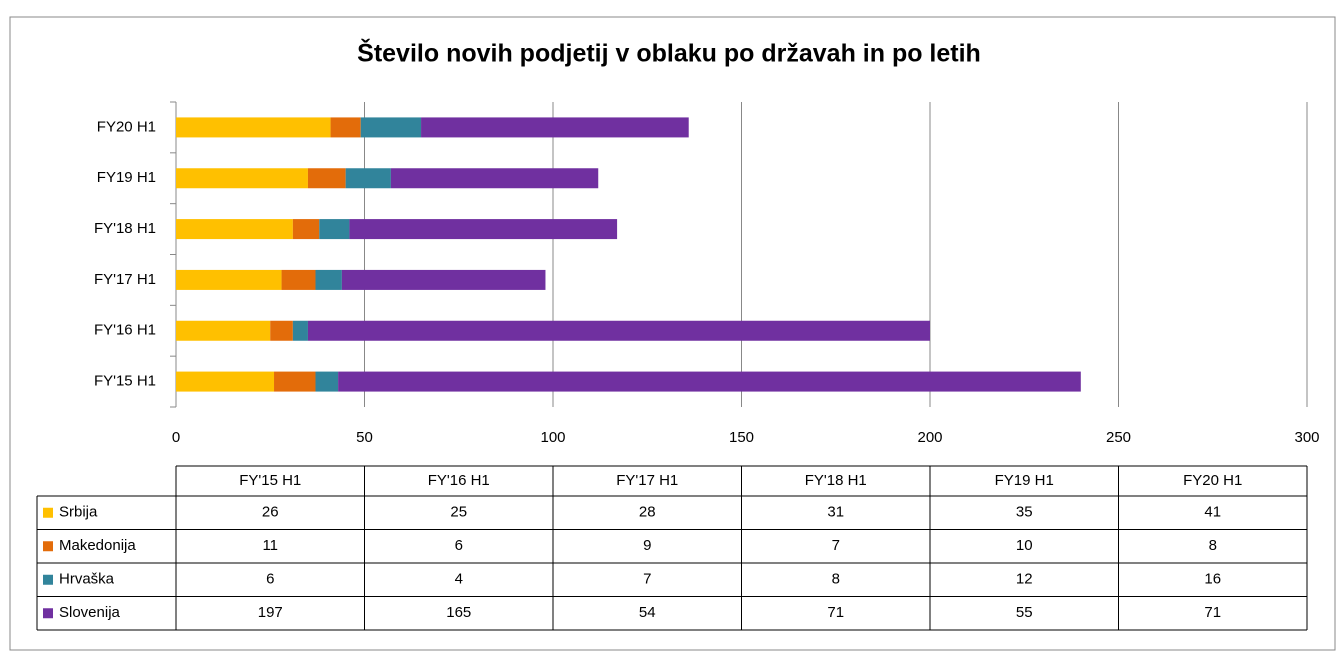 The height and width of the screenshot is (656, 1338). Describe the element at coordinates (929, 437) in the screenshot. I see `x-tick-label: 200` at that location.